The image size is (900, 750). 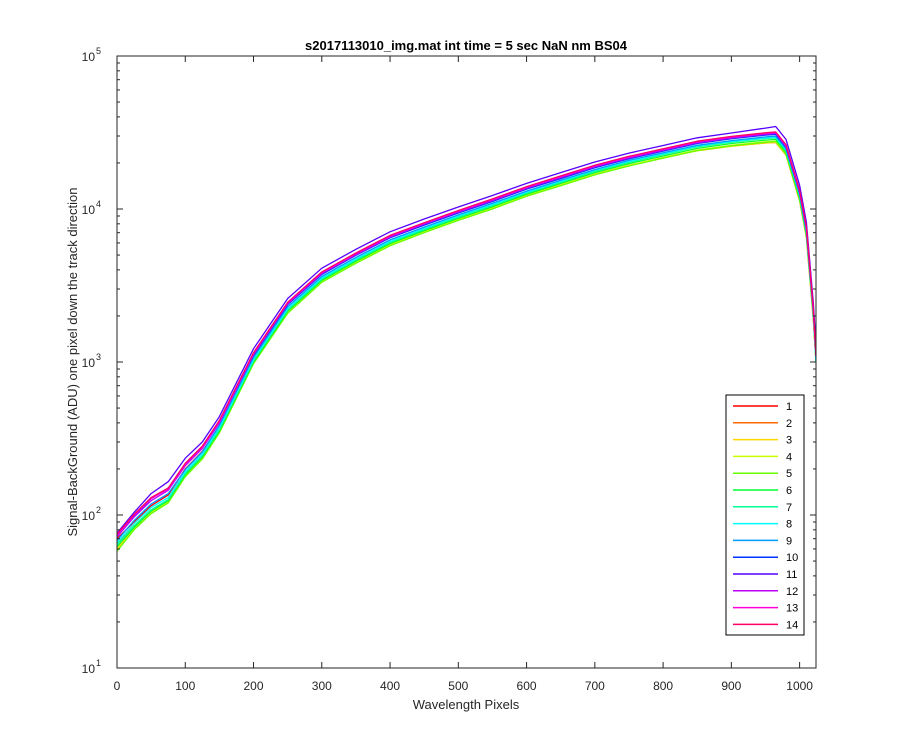 What do you see at coordinates (322, 686) in the screenshot?
I see `x-tick-label: 300` at bounding box center [322, 686].